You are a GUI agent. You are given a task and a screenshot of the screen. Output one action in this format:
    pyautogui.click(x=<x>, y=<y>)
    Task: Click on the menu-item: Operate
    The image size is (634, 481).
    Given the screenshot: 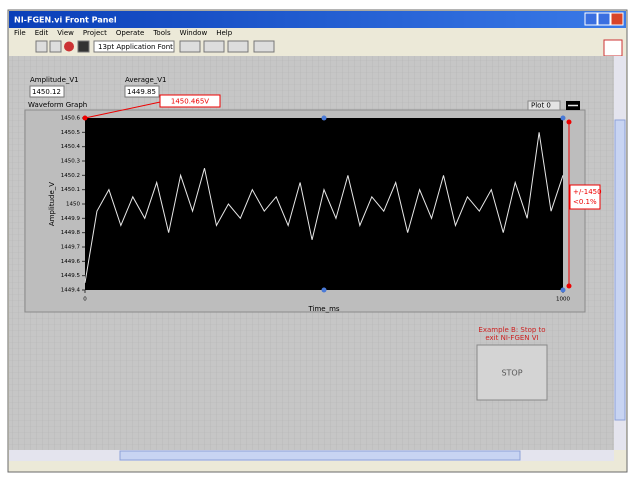 What is the action you would take?
    pyautogui.click(x=130, y=33)
    